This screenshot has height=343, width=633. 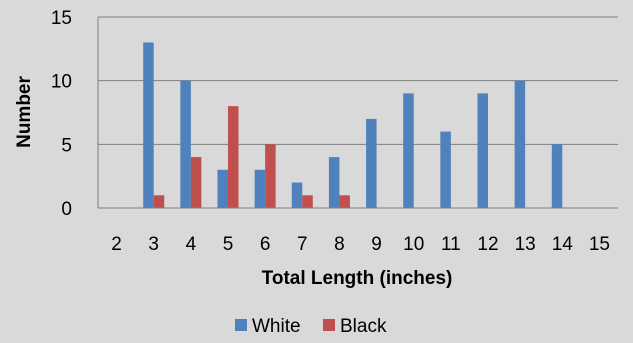 What do you see at coordinates (487, 244) in the screenshot?
I see `x-tick-label-12: 12` at bounding box center [487, 244].